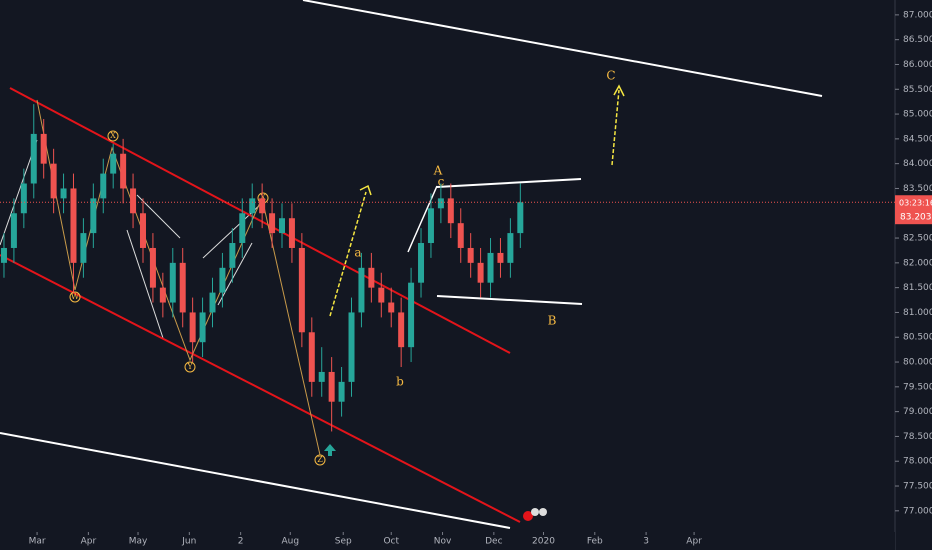  What do you see at coordinates (913, 210) in the screenshot?
I see `countdown-box` at bounding box center [913, 210].